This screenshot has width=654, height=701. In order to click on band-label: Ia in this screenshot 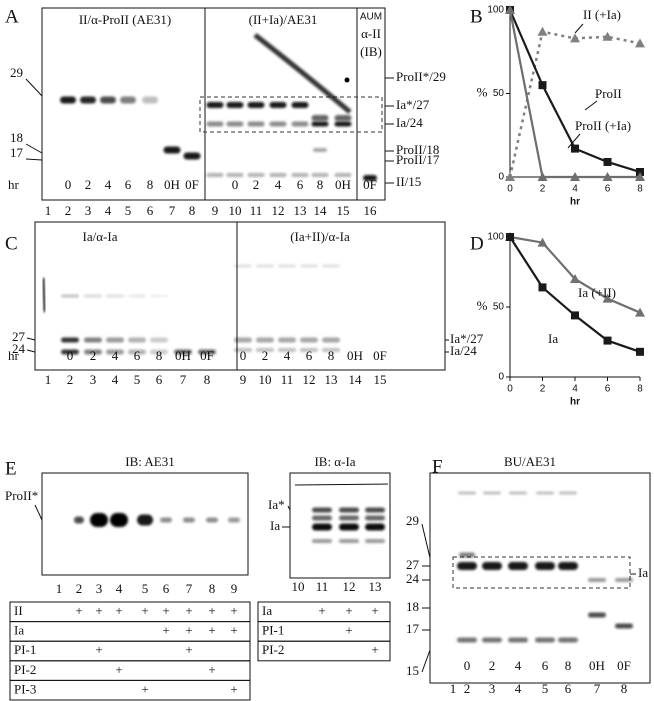, I will do `click(643, 572)`.